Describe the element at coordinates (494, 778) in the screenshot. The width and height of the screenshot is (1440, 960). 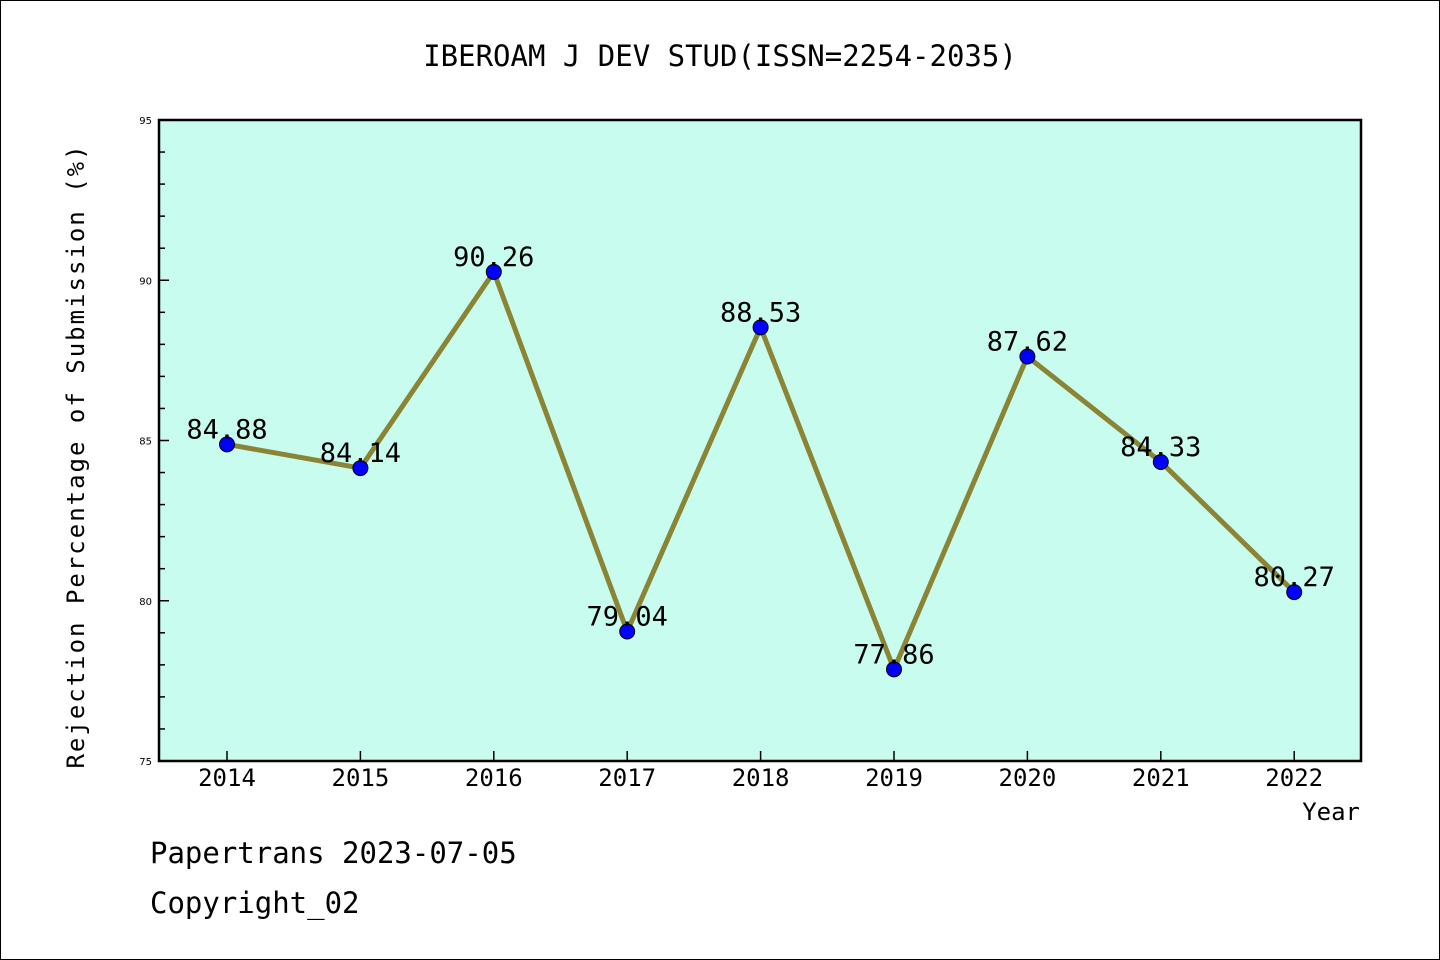
I see `x-tick-label: 2016` at that location.